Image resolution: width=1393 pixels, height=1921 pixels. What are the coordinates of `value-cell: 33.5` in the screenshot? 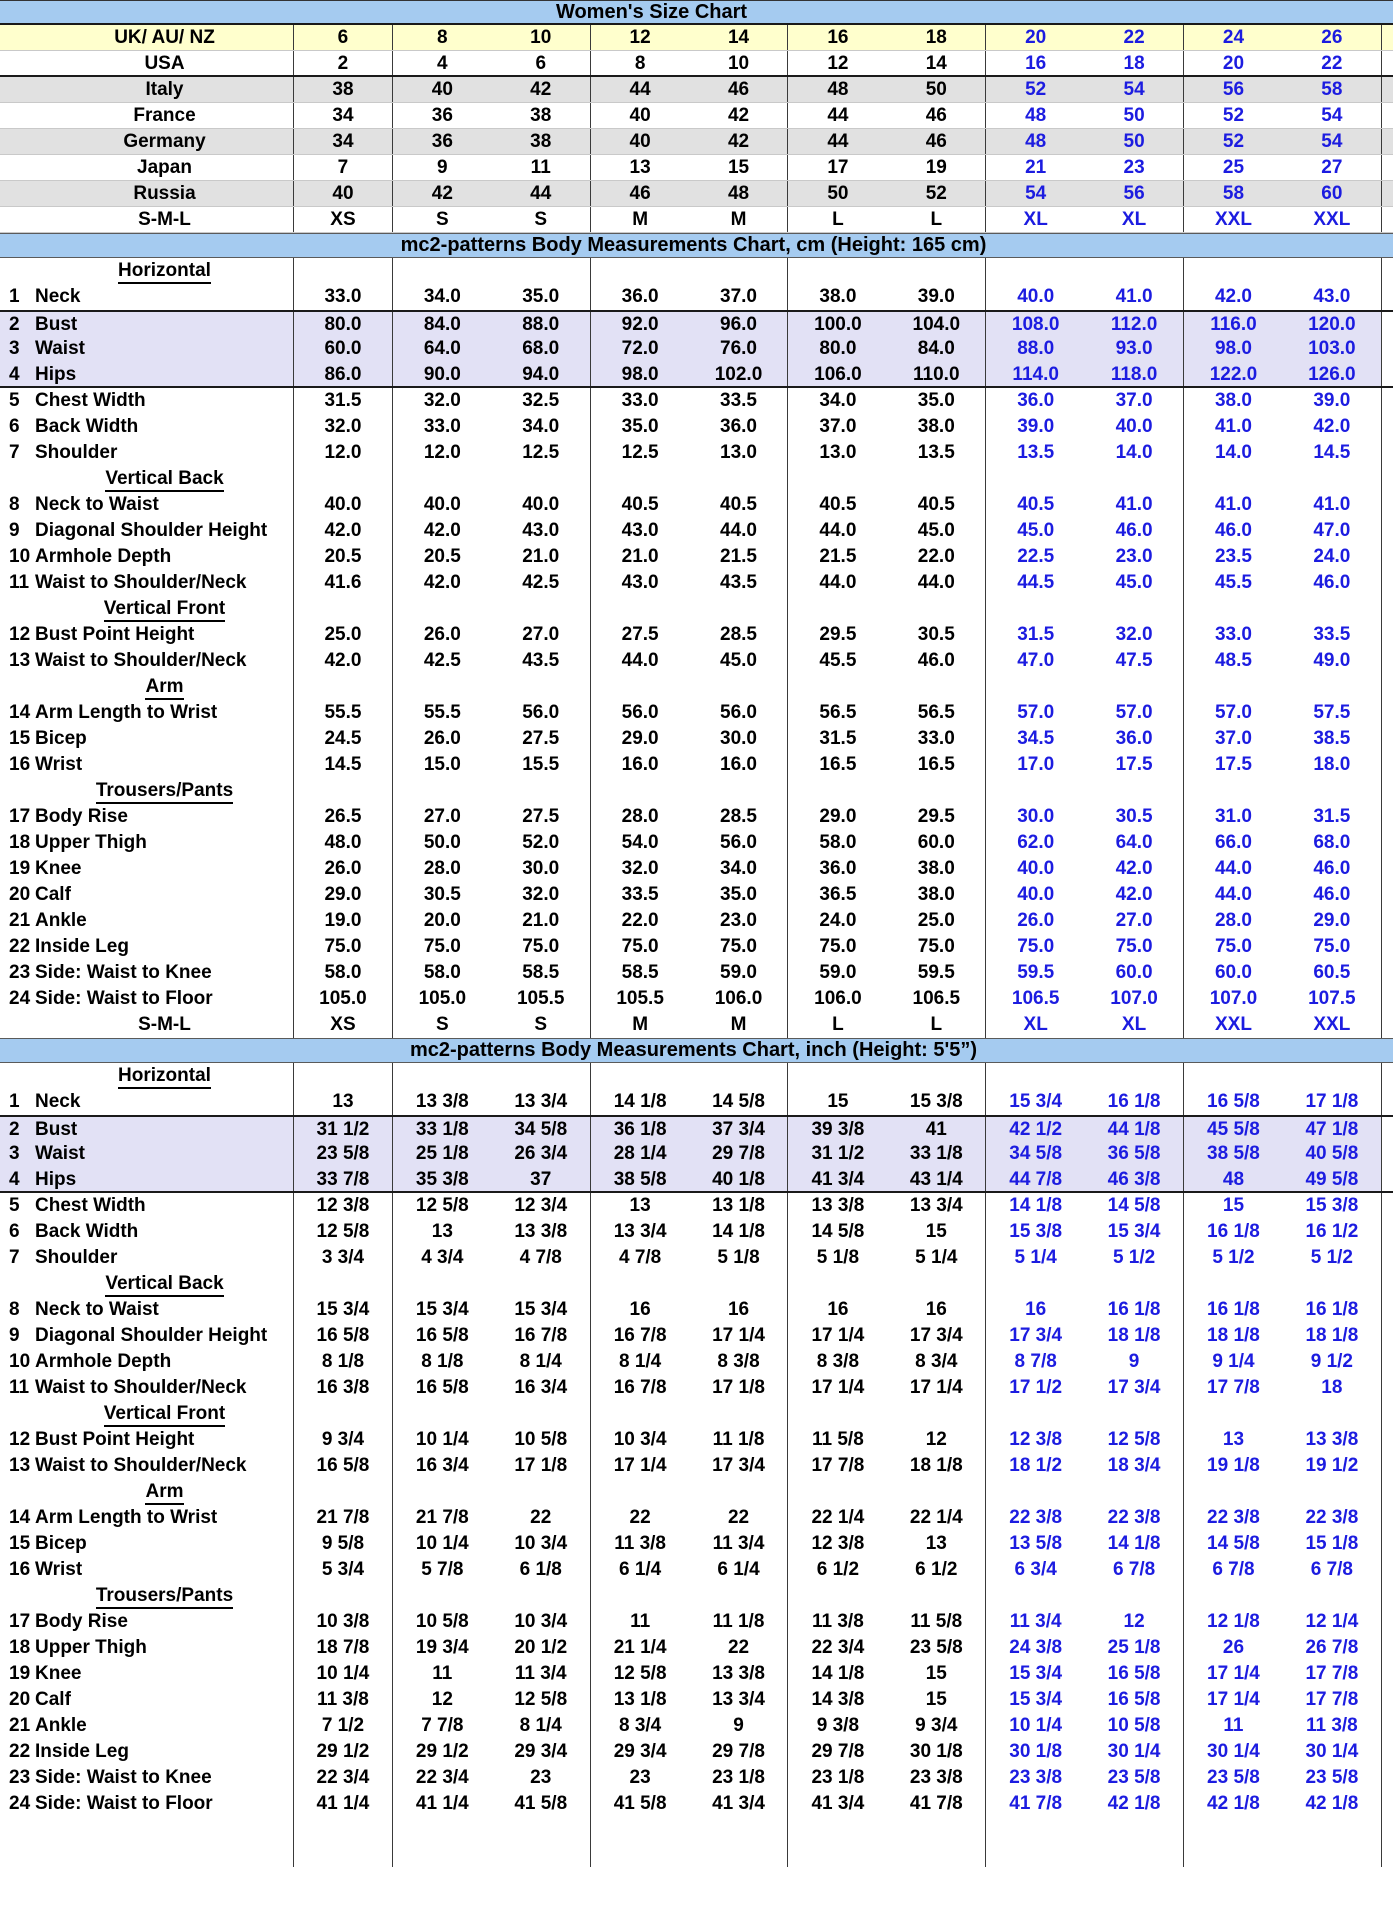 It's located at (1332, 635).